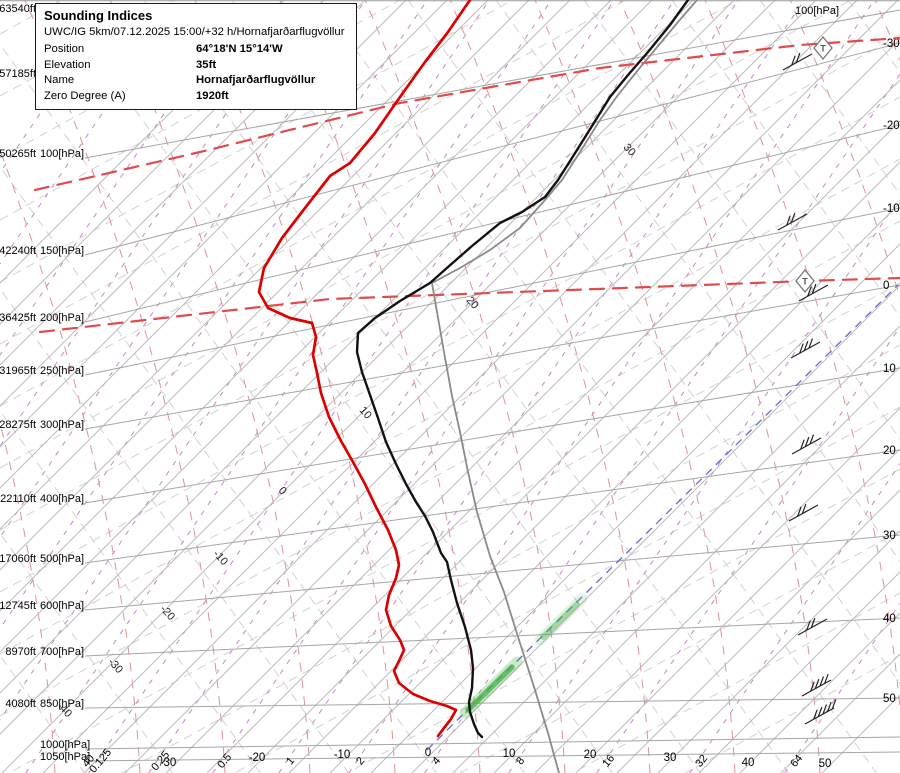 The height and width of the screenshot is (773, 900). Describe the element at coordinates (239, 49) in the screenshot. I see `info-value: 64°18'N 15°14'W` at that location.